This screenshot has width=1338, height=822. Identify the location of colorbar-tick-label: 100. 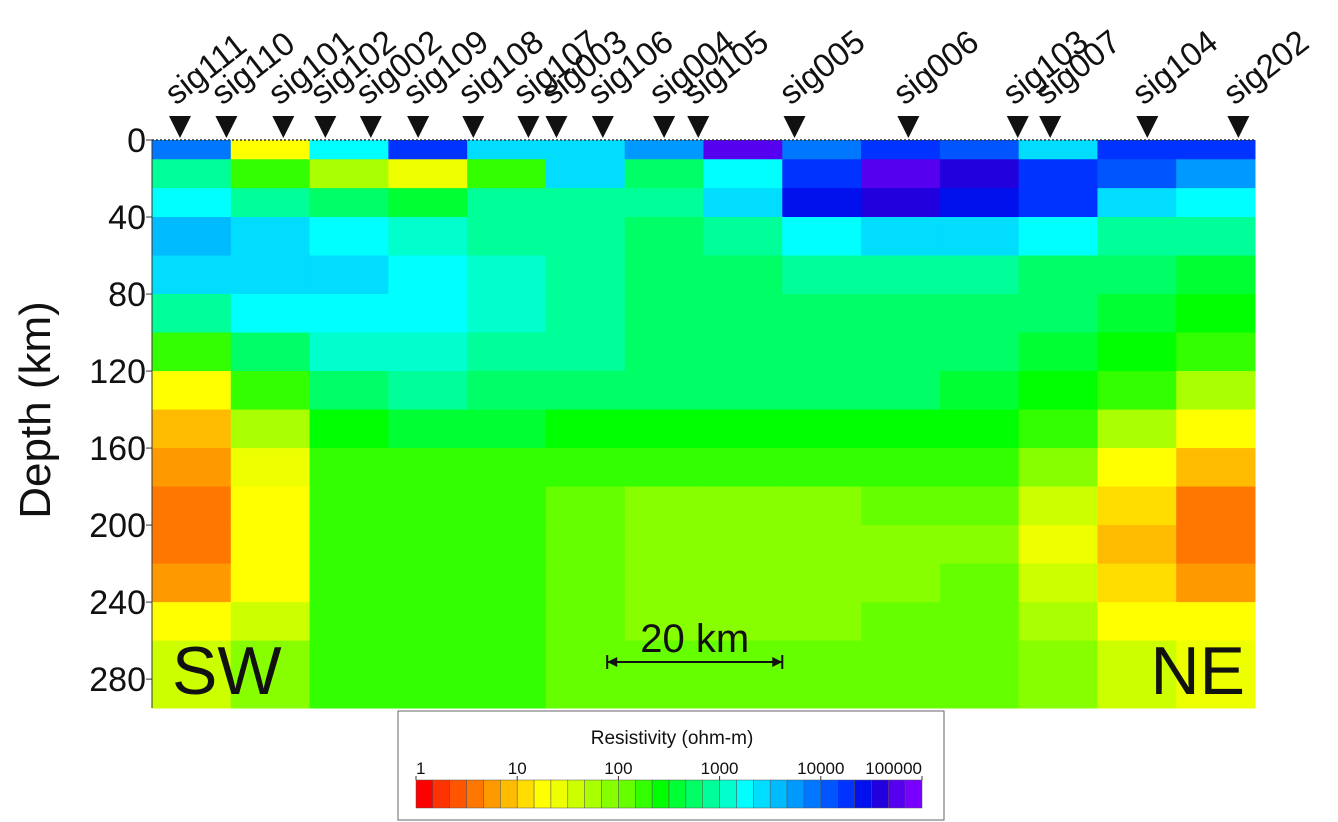
(618, 768).